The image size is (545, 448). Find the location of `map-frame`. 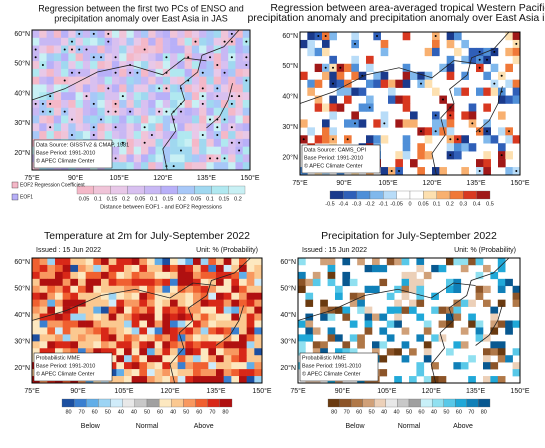

map-frame is located at coordinates (147, 320).